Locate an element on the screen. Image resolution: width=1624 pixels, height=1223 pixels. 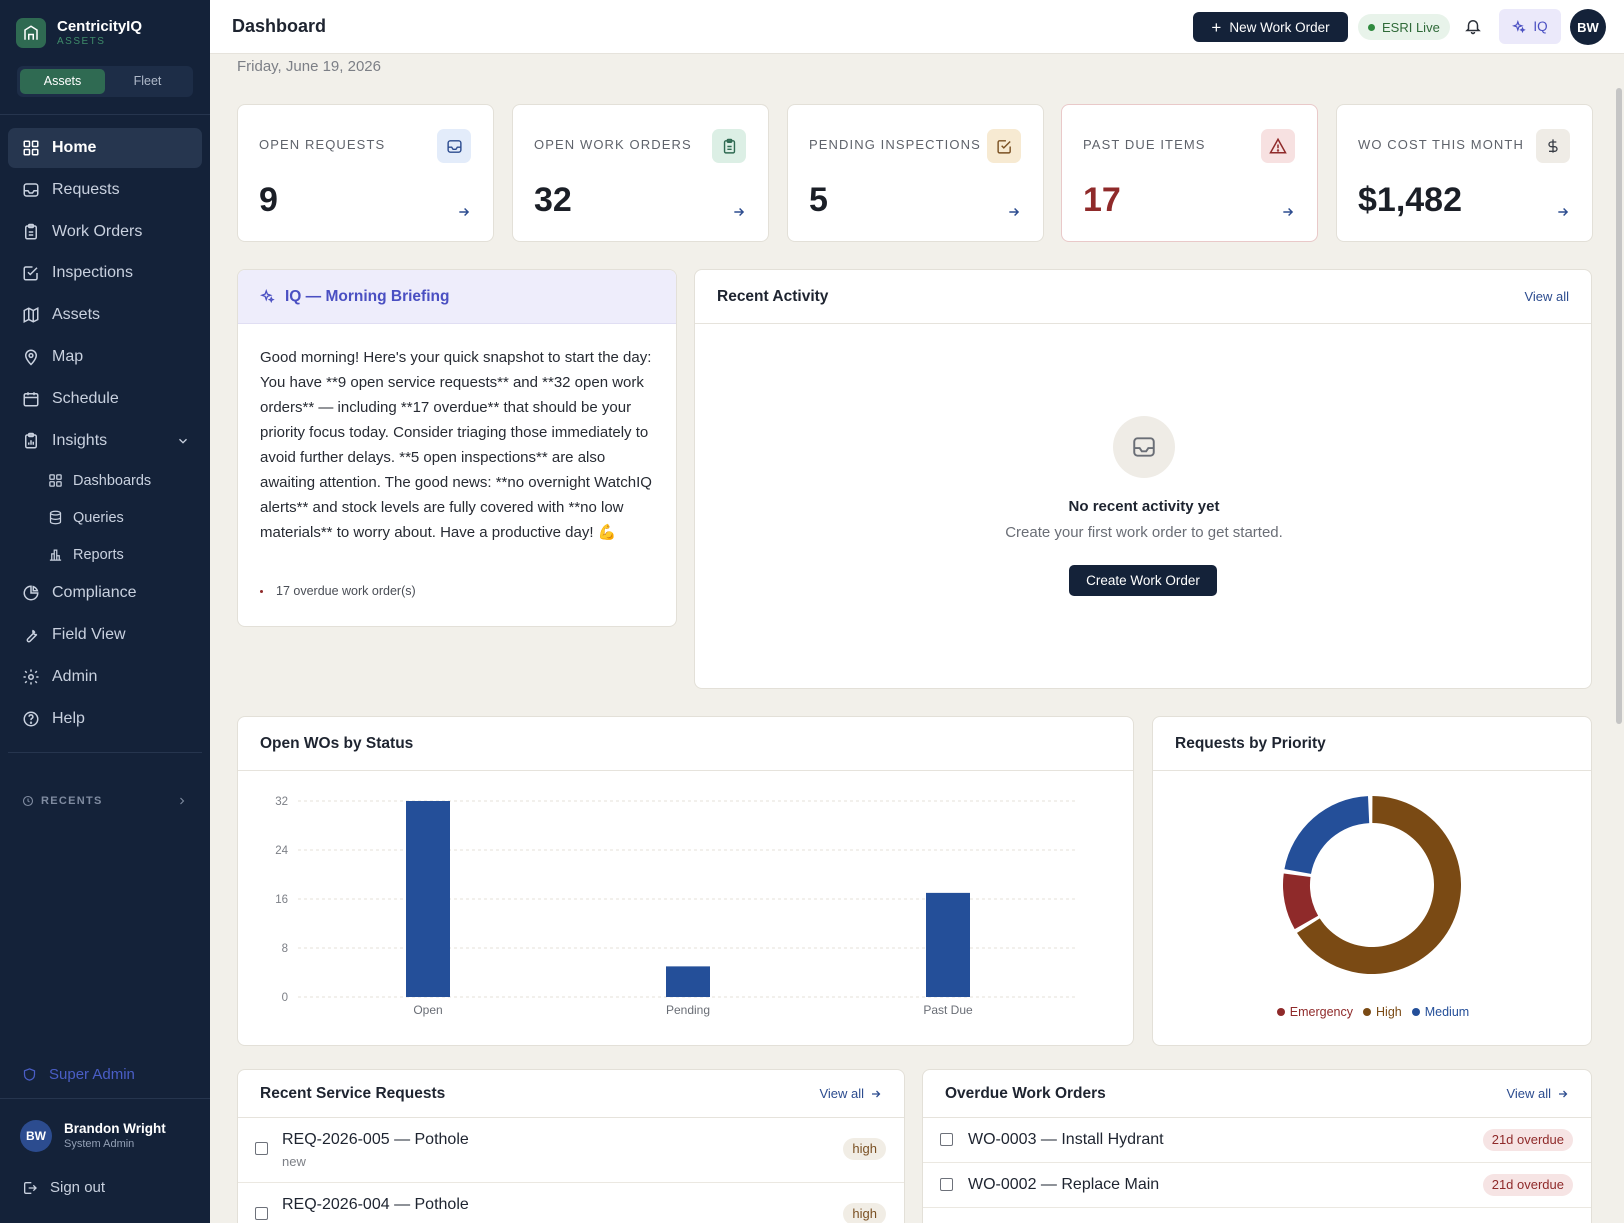
bar is located at coordinates (688, 981).